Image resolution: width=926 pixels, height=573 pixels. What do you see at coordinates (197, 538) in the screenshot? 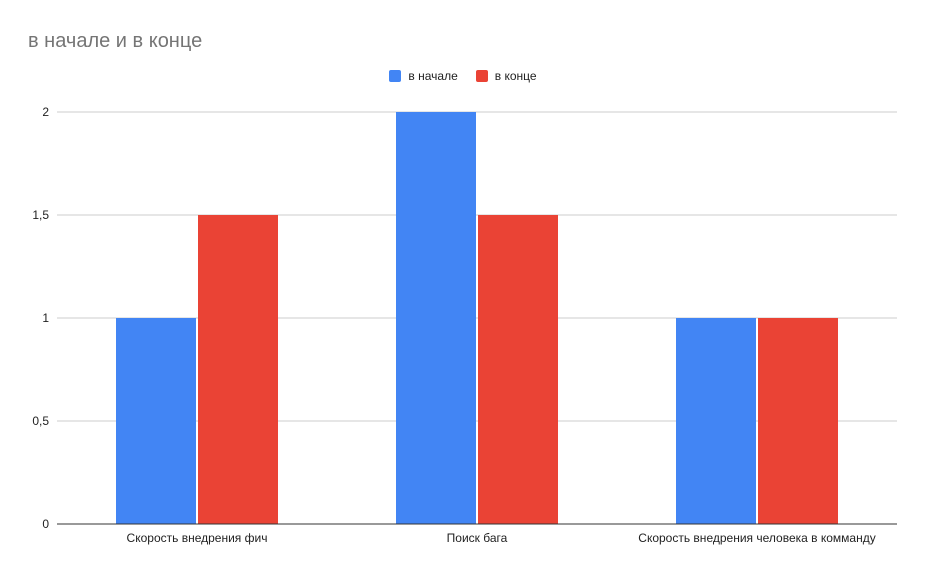
I see `x-tick-label-0: Скорость внедрения фич` at bounding box center [197, 538].